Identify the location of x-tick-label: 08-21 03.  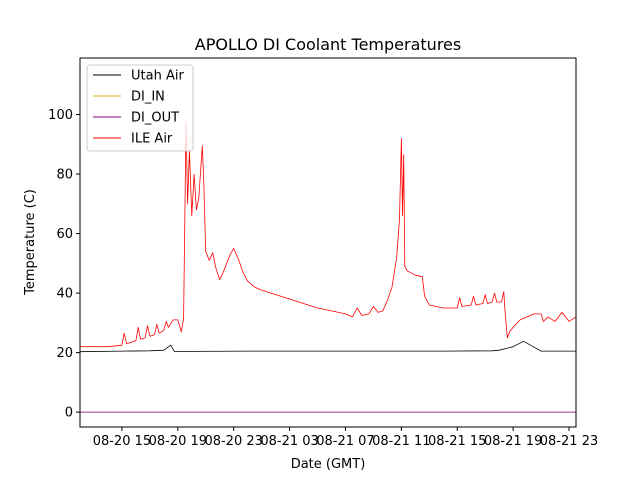
(289, 441).